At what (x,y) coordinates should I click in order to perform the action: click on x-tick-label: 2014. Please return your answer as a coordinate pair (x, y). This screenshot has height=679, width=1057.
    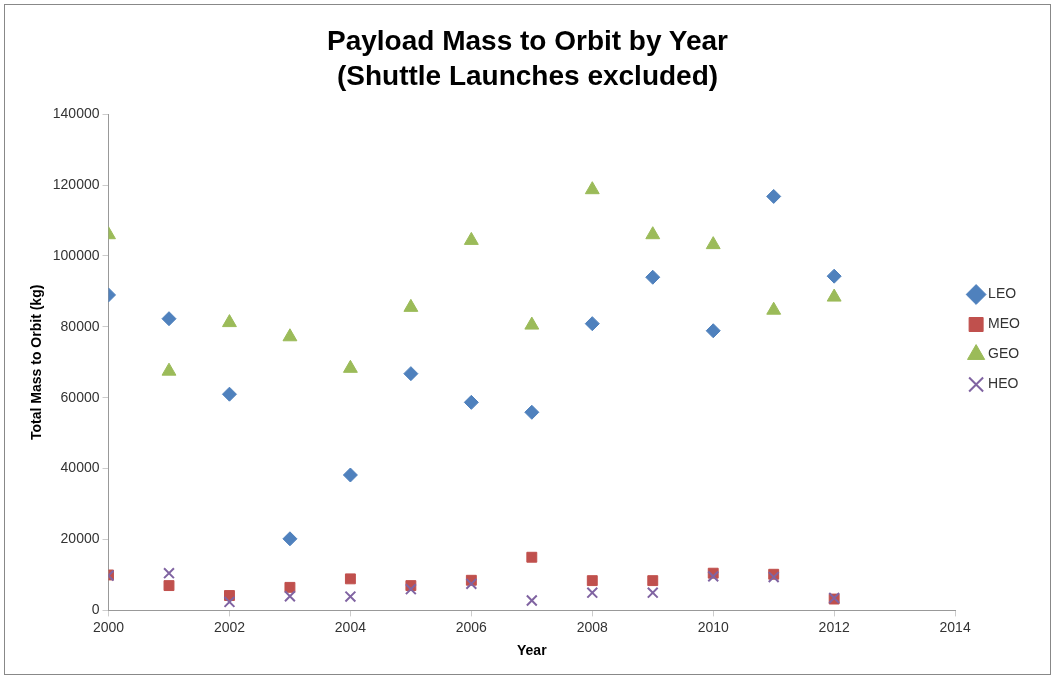
    Looking at the image, I should click on (955, 626).